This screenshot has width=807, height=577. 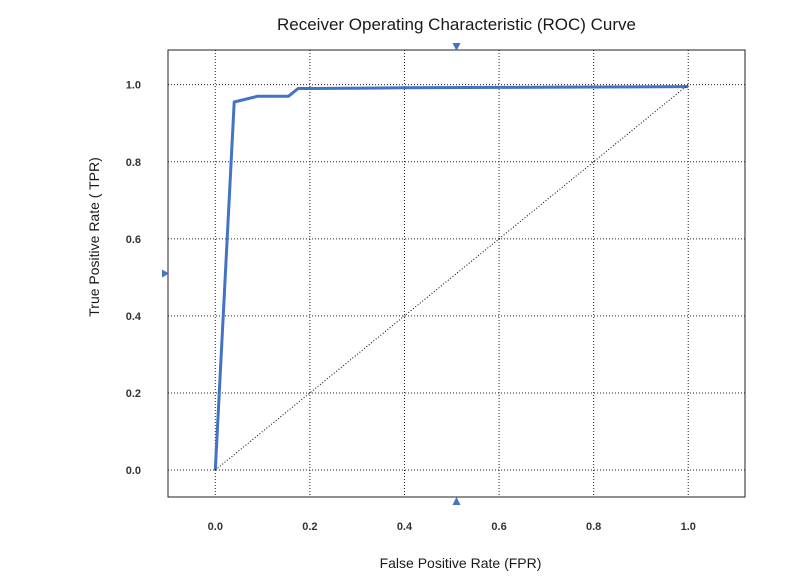 What do you see at coordinates (133, 240) in the screenshot?
I see `y-tick-label: 0.6` at bounding box center [133, 240].